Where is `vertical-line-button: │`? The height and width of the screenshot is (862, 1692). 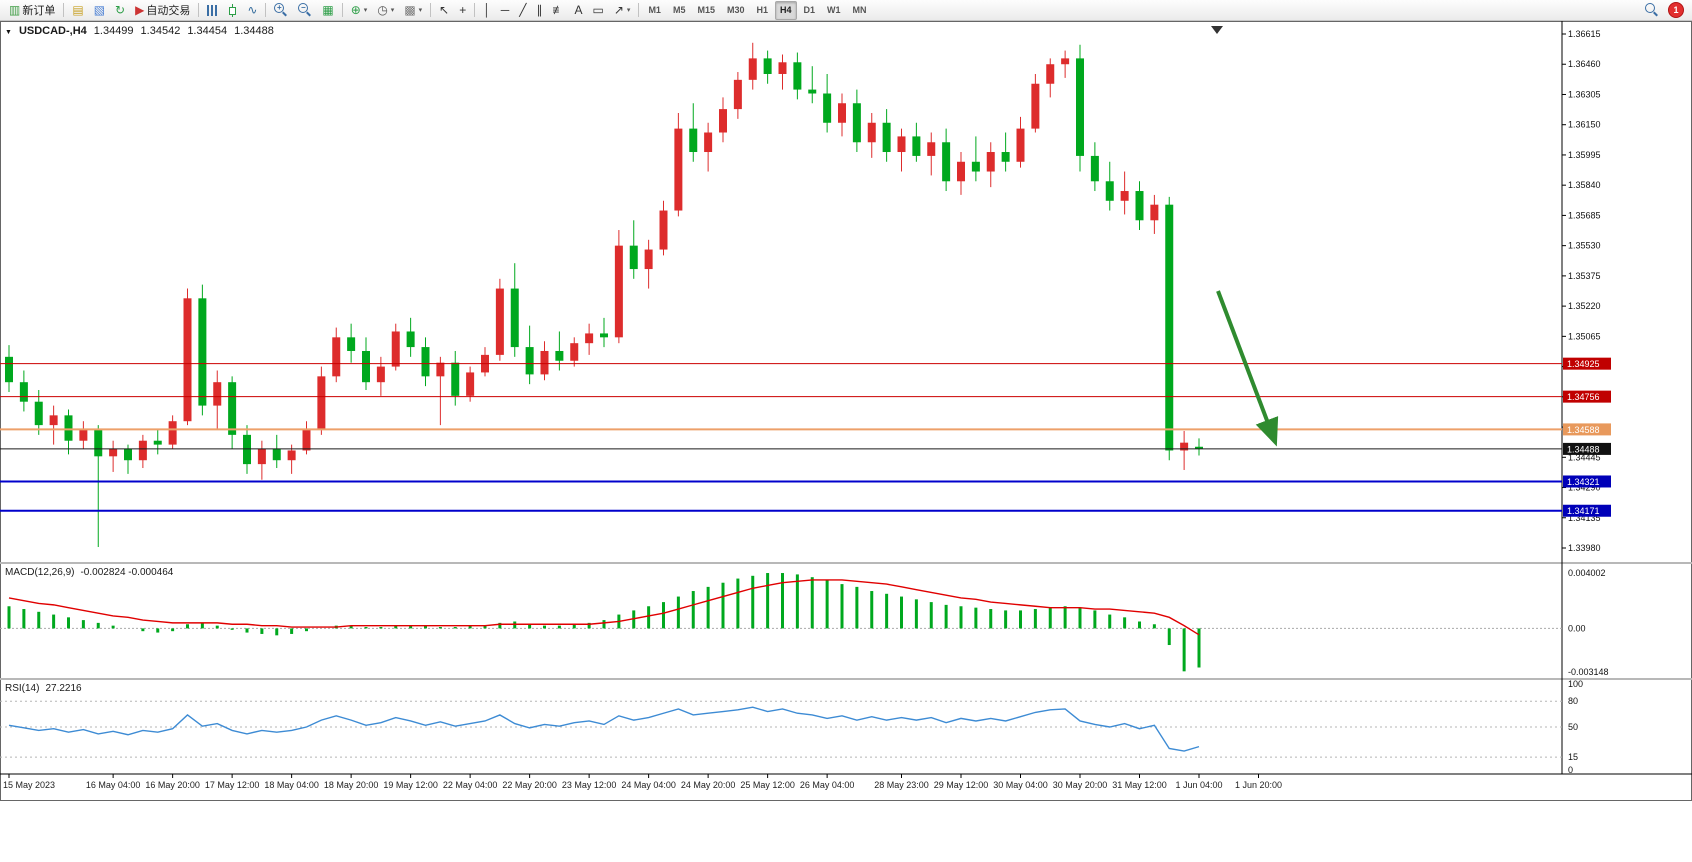
vertical-line-button: │ is located at coordinates (487, 10).